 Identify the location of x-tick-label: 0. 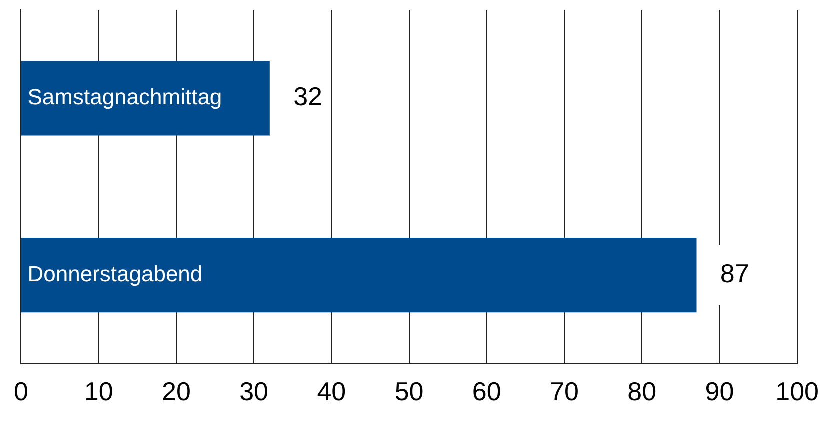
(21, 391).